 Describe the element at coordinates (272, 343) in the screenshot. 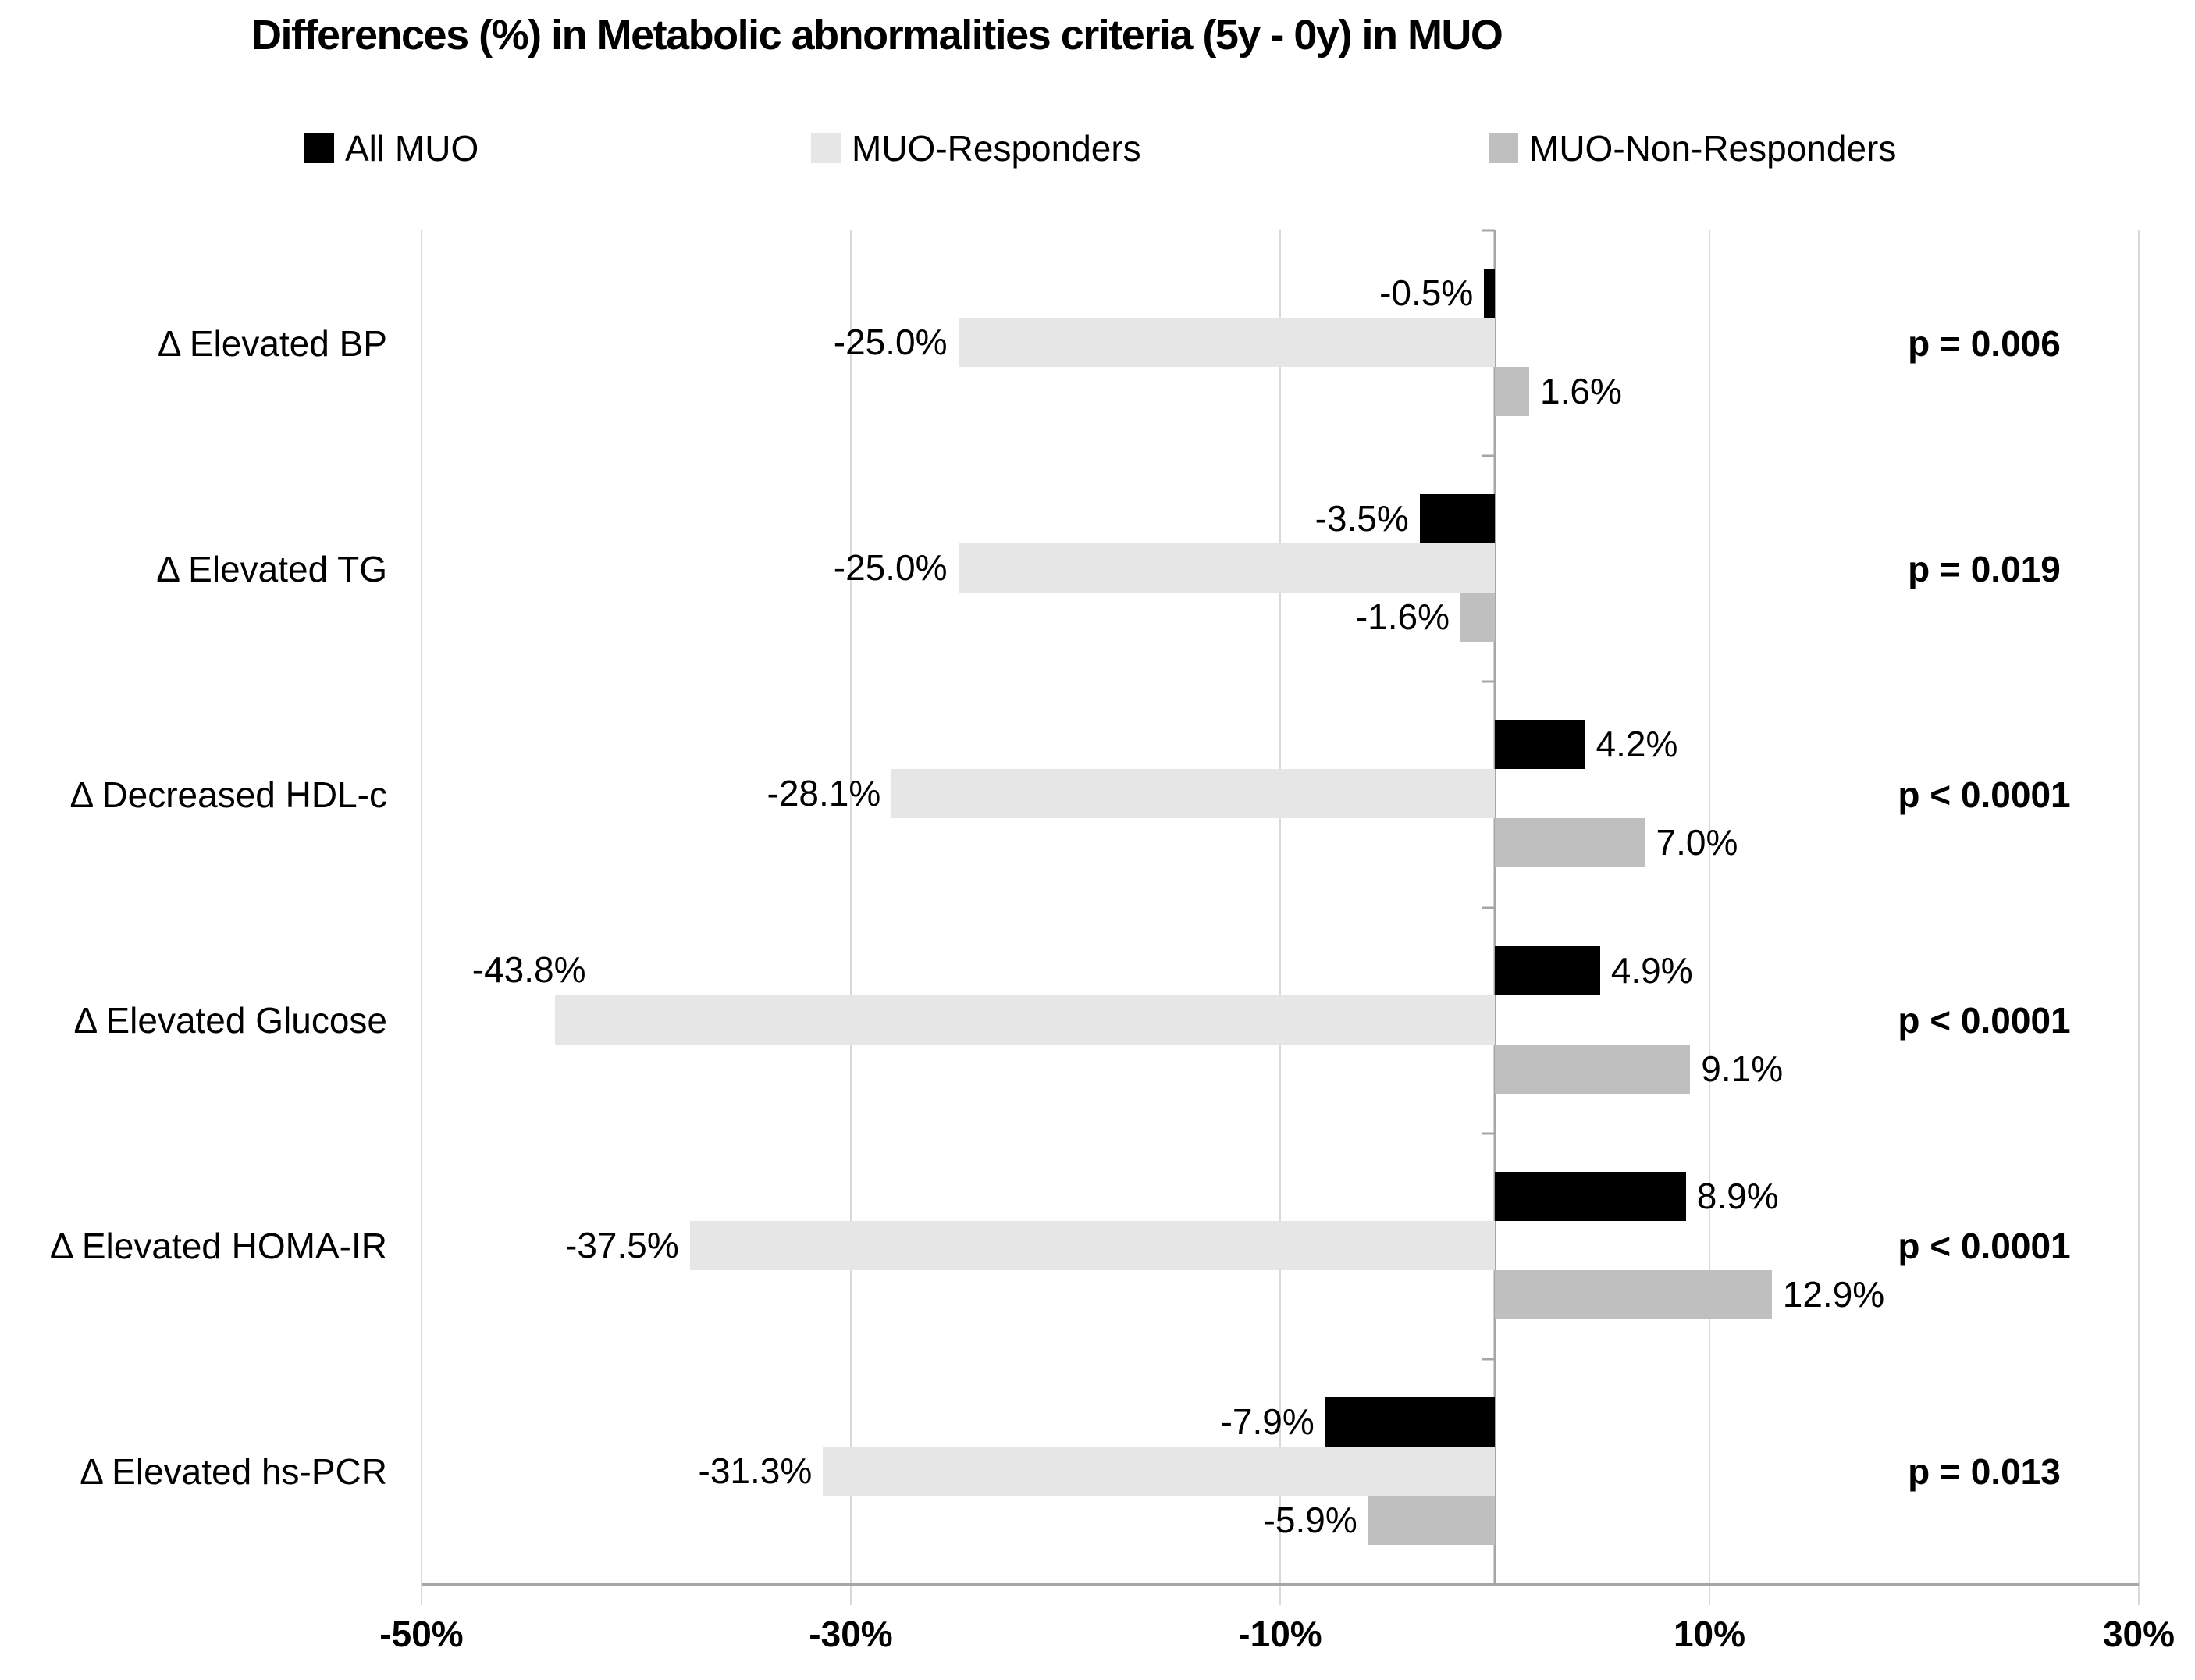

I see `category-label: Δ Elevated BP` at that location.